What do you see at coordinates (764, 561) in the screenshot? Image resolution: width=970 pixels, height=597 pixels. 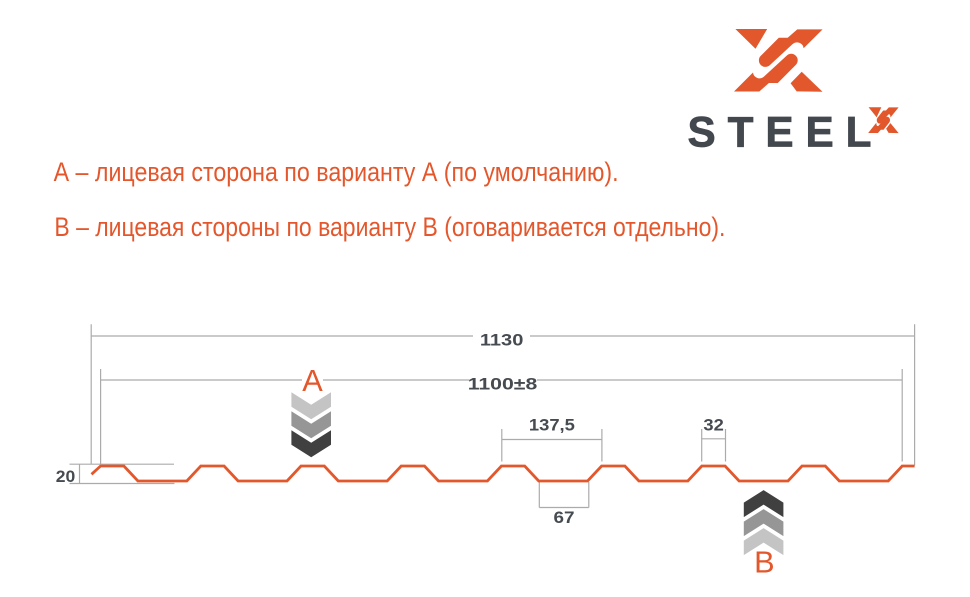 I see `svg-text: В` at bounding box center [764, 561].